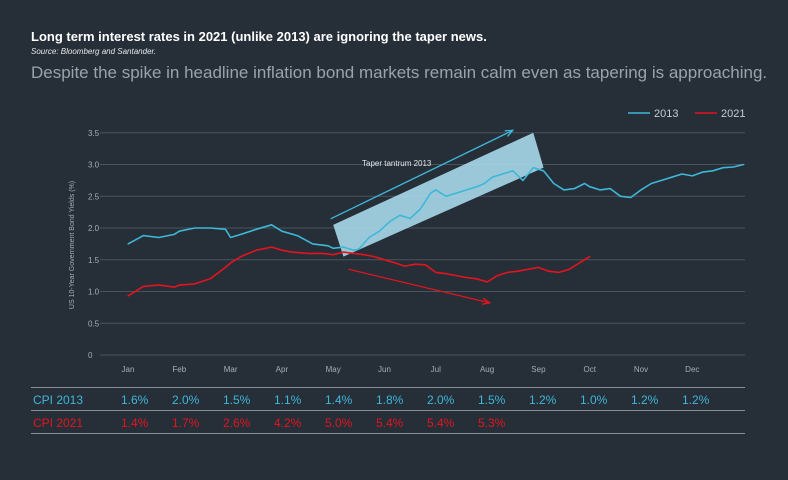 The image size is (788, 480). Describe the element at coordinates (94, 292) in the screenshot. I see `y-tick-label: 1.0` at that location.